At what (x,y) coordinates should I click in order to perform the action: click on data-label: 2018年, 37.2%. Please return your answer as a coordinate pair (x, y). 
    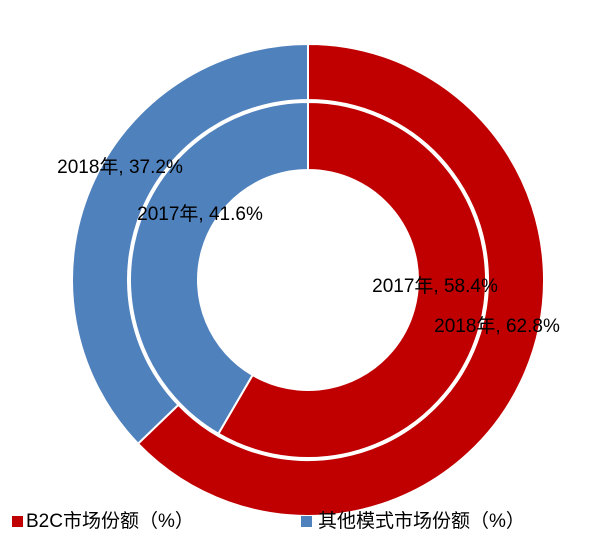
    Looking at the image, I should click on (120, 167).